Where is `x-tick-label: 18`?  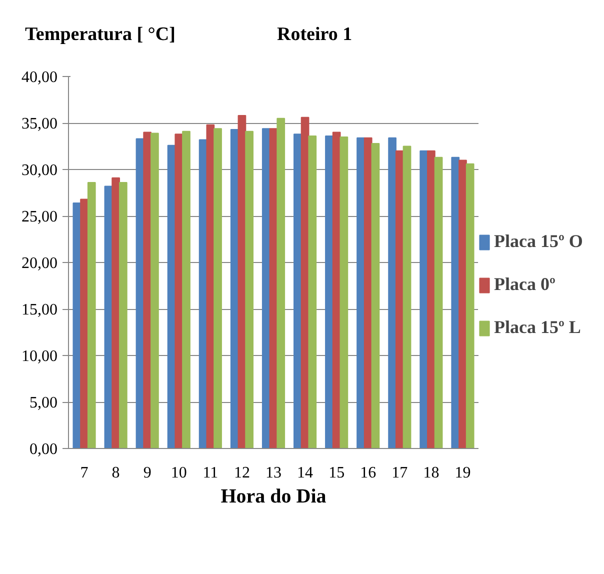
x-tick-label: 18 is located at coordinates (431, 473).